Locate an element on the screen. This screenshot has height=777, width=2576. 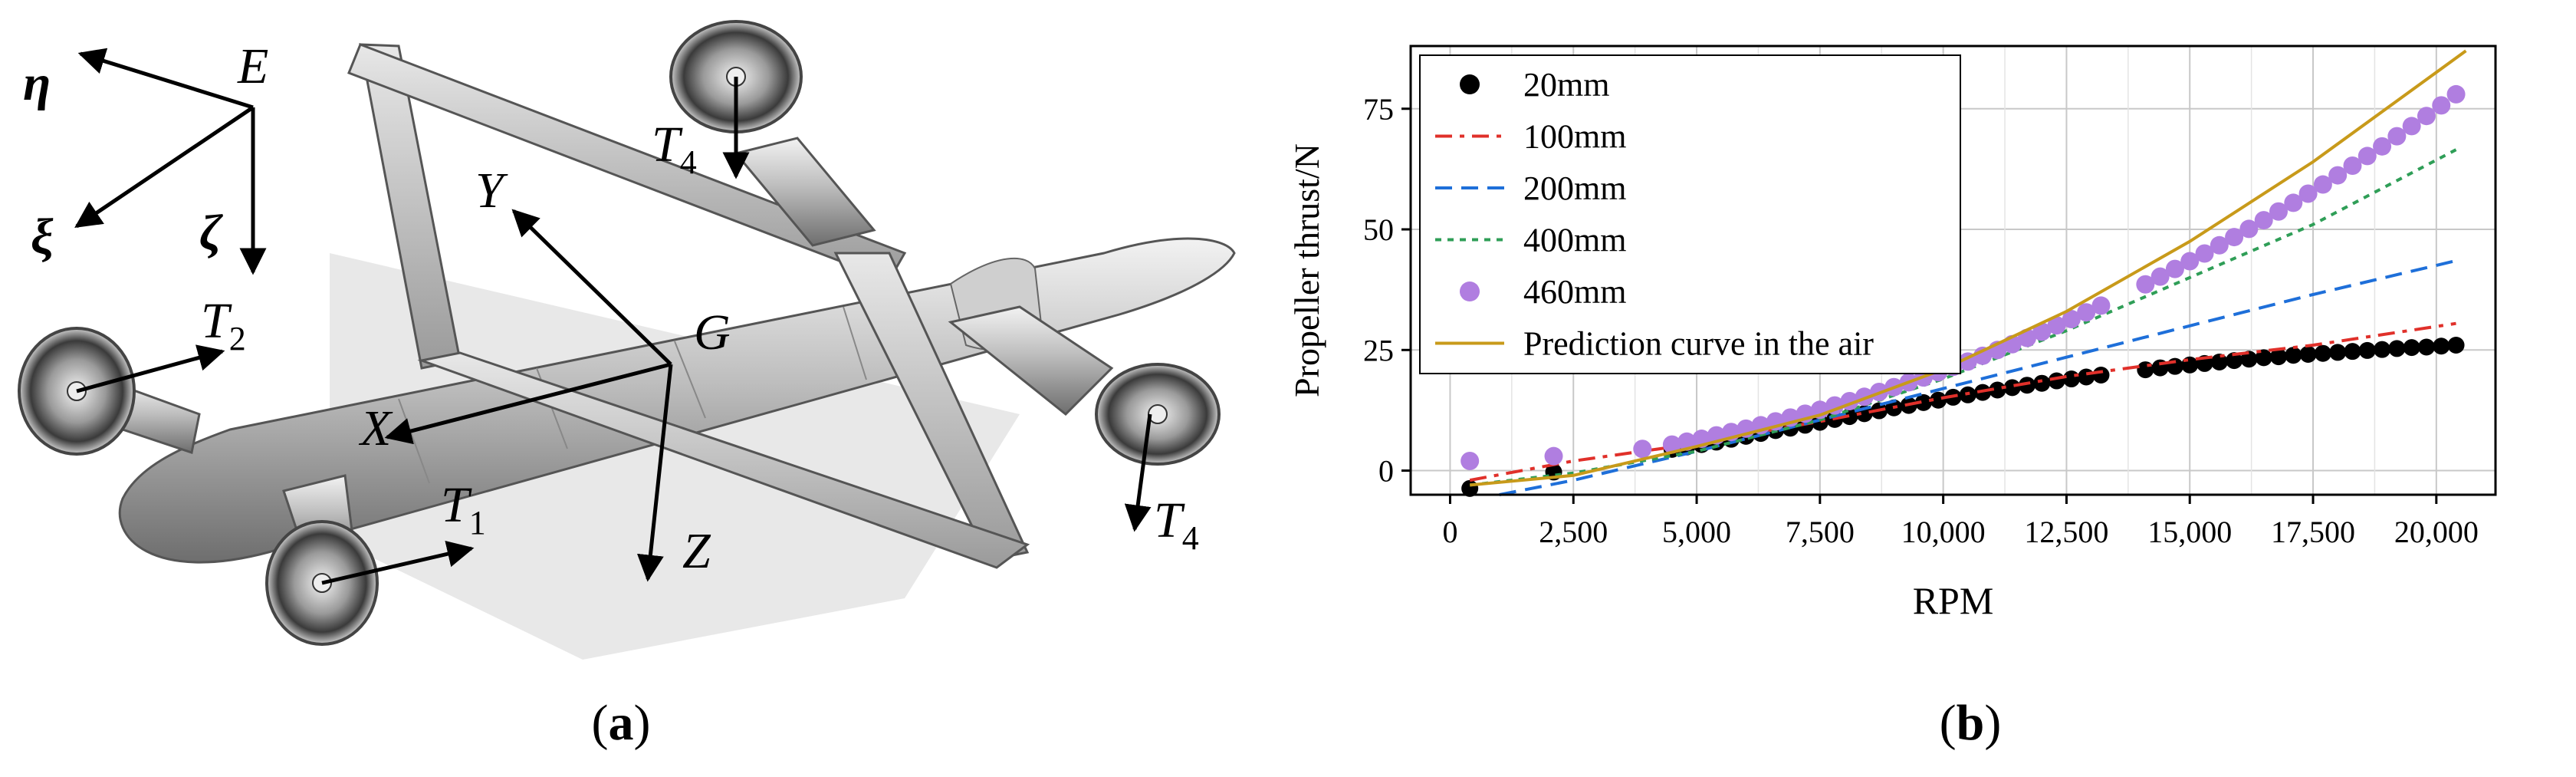
x-axis-label: RPM is located at coordinates (1953, 600).